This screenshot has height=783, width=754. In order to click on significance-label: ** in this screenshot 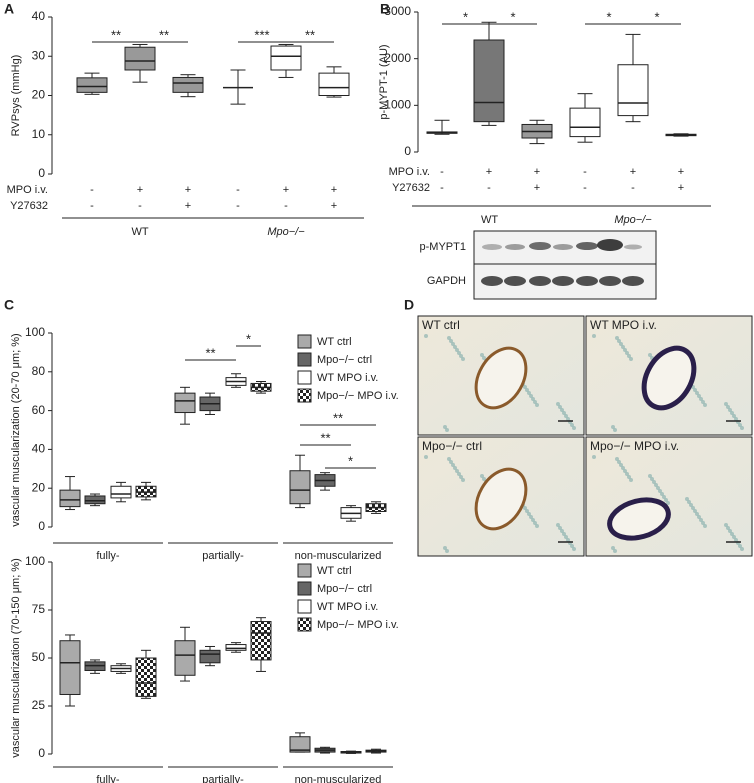, I will do `click(164, 34)`.